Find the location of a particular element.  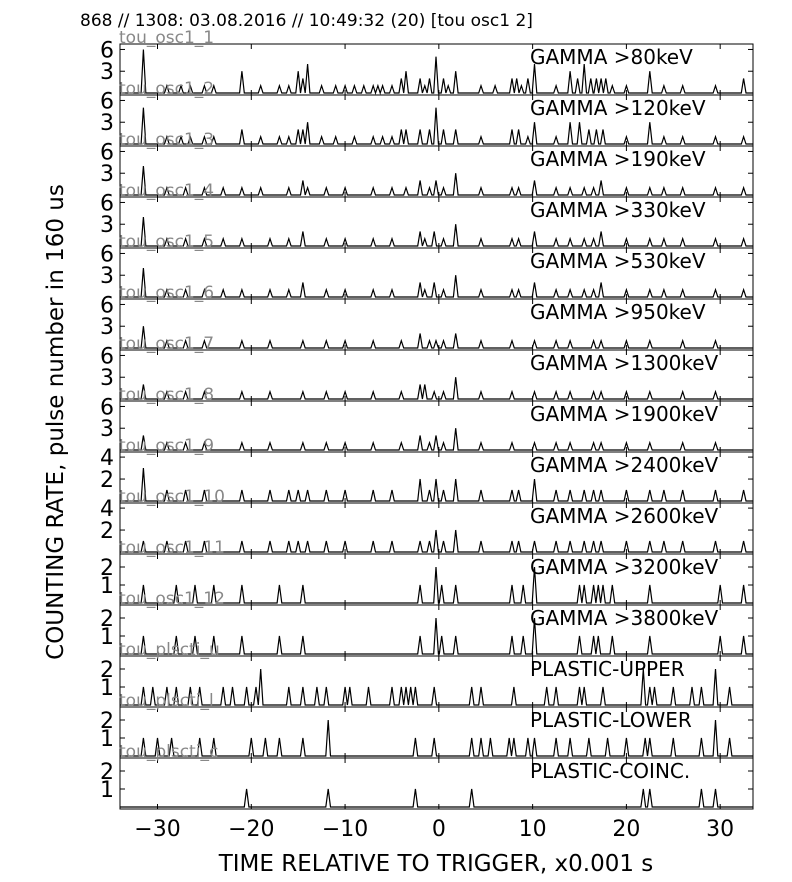

x-tick-label: 10 is located at coordinates (533, 829).